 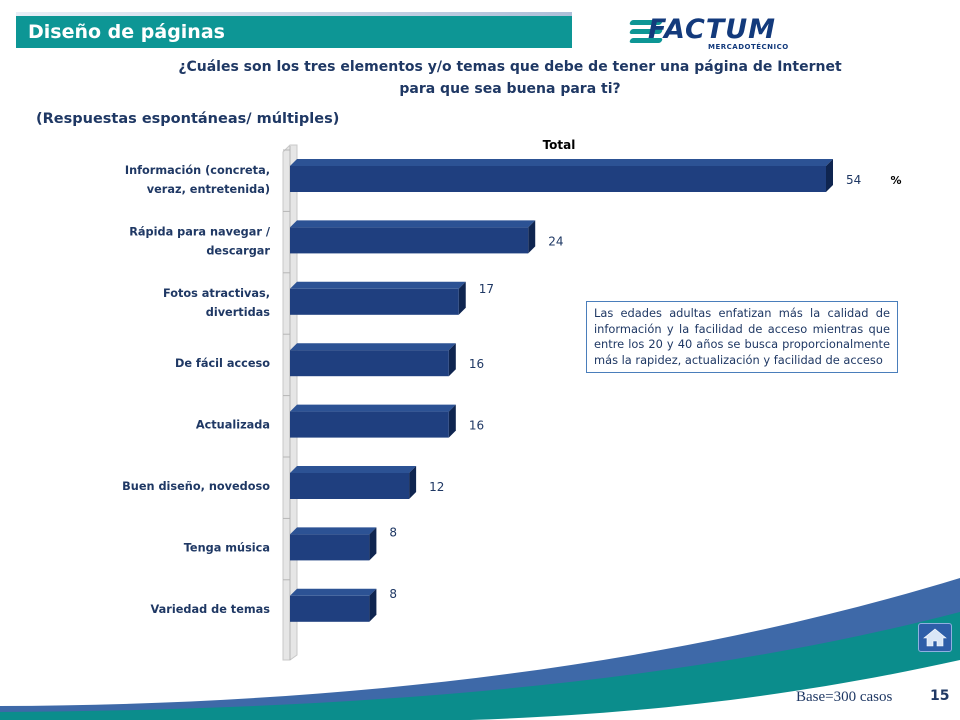 What do you see at coordinates (476, 364) in the screenshot?
I see `bar-value-label-4: 16` at bounding box center [476, 364].